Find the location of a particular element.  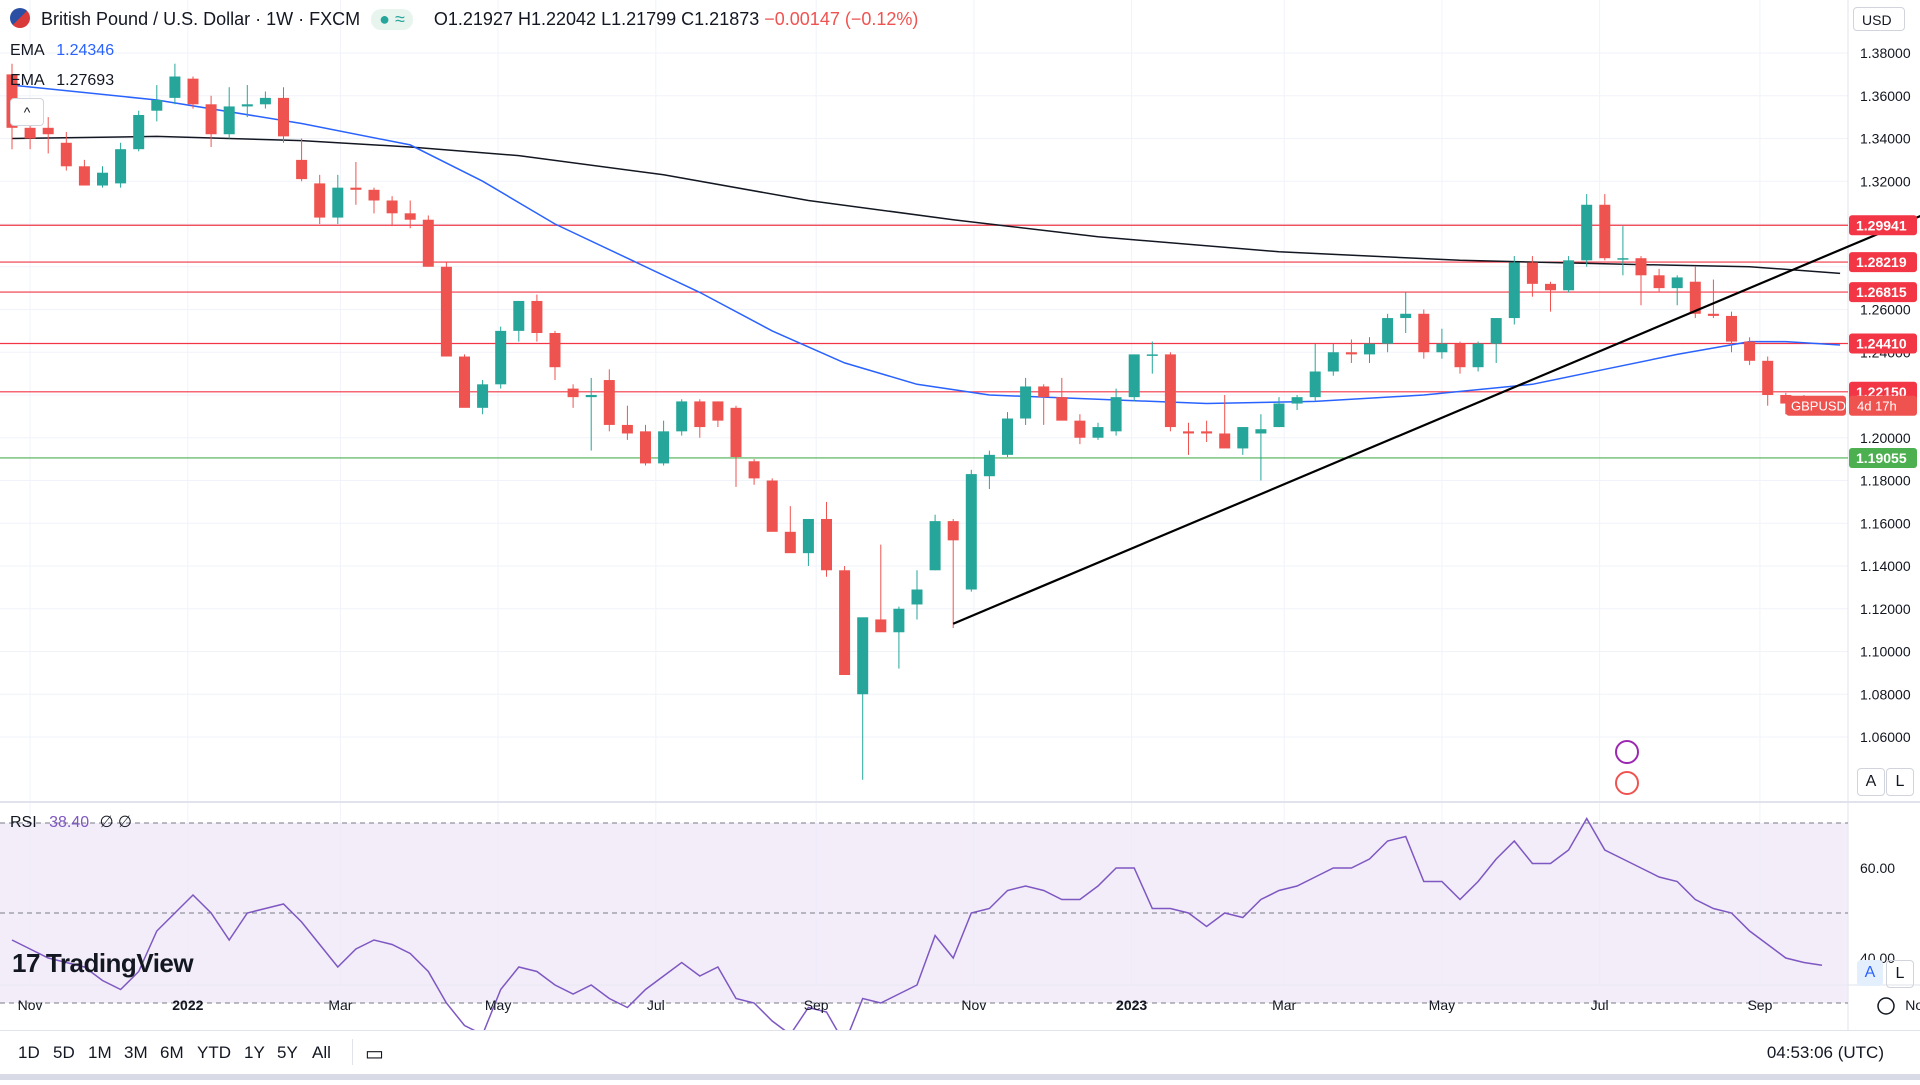

dividend-event-icon is located at coordinates (1627, 752).